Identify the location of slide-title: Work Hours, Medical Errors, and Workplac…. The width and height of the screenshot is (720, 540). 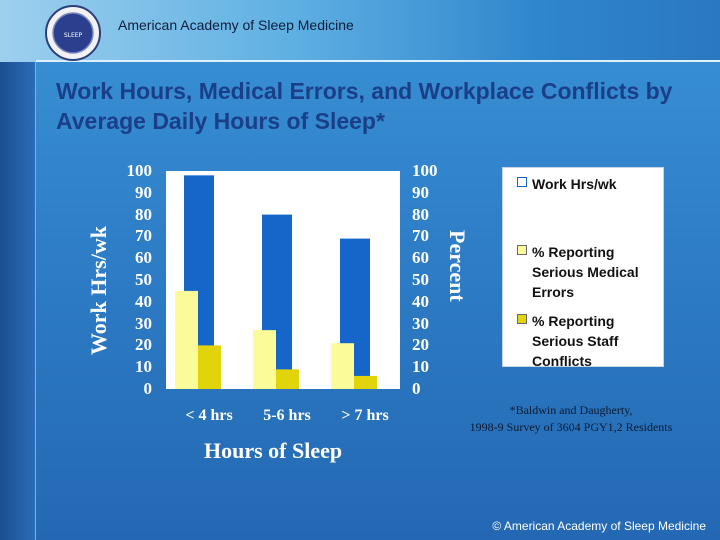
(364, 106).